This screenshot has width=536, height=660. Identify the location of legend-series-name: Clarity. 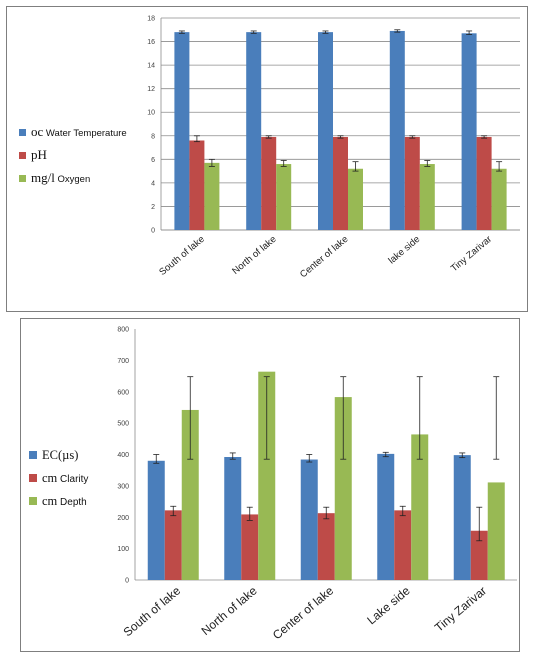
(72, 479).